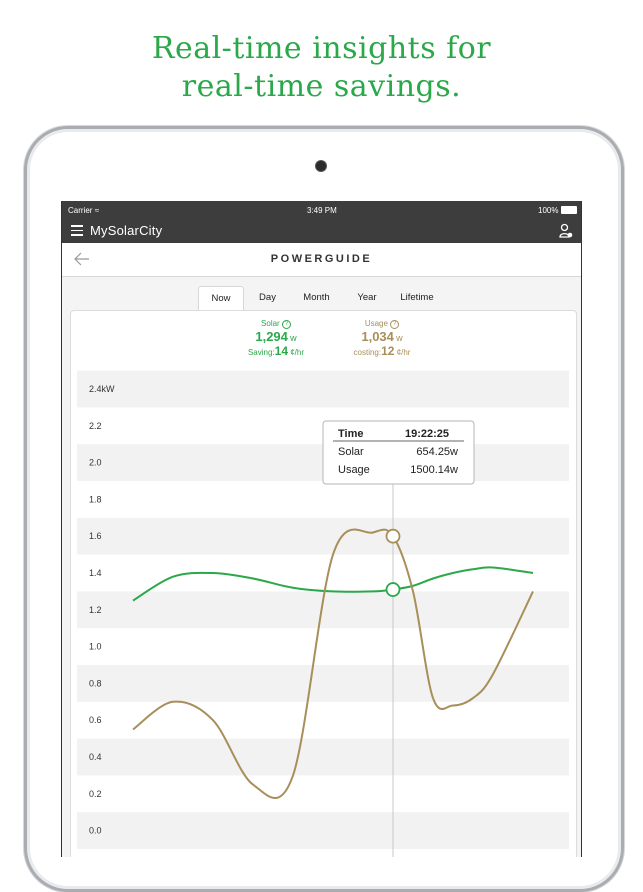  I want to click on tooltip-solar-value: 654.25w, so click(437, 452).